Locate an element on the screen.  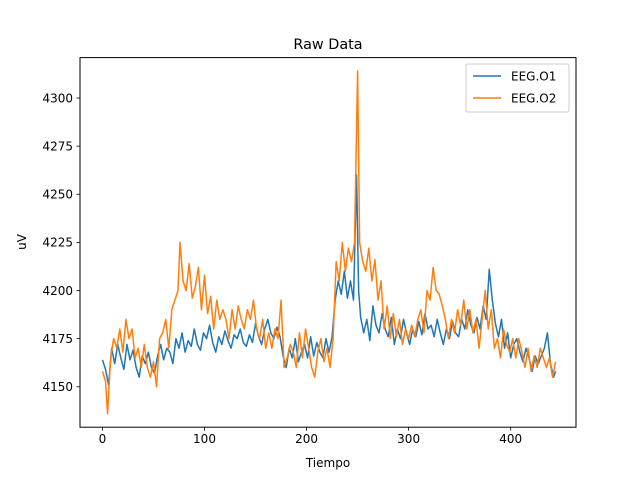
y-axis-label: uV is located at coordinates (22, 241).